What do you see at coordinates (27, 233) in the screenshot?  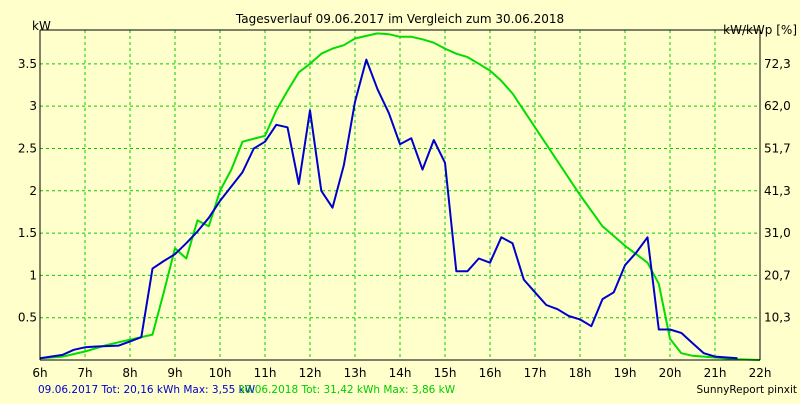 I see `y-left-tick-label: 1.5` at bounding box center [27, 233].